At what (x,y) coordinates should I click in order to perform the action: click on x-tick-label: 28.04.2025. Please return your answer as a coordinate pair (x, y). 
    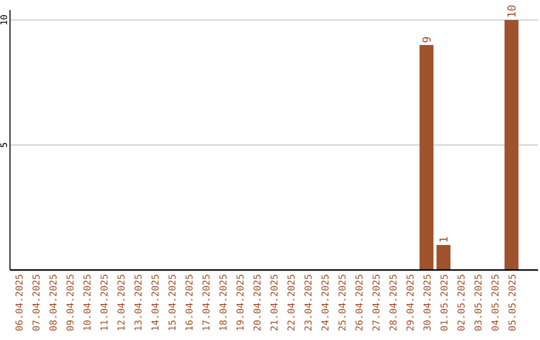
    Looking at the image, I should click on (394, 303).